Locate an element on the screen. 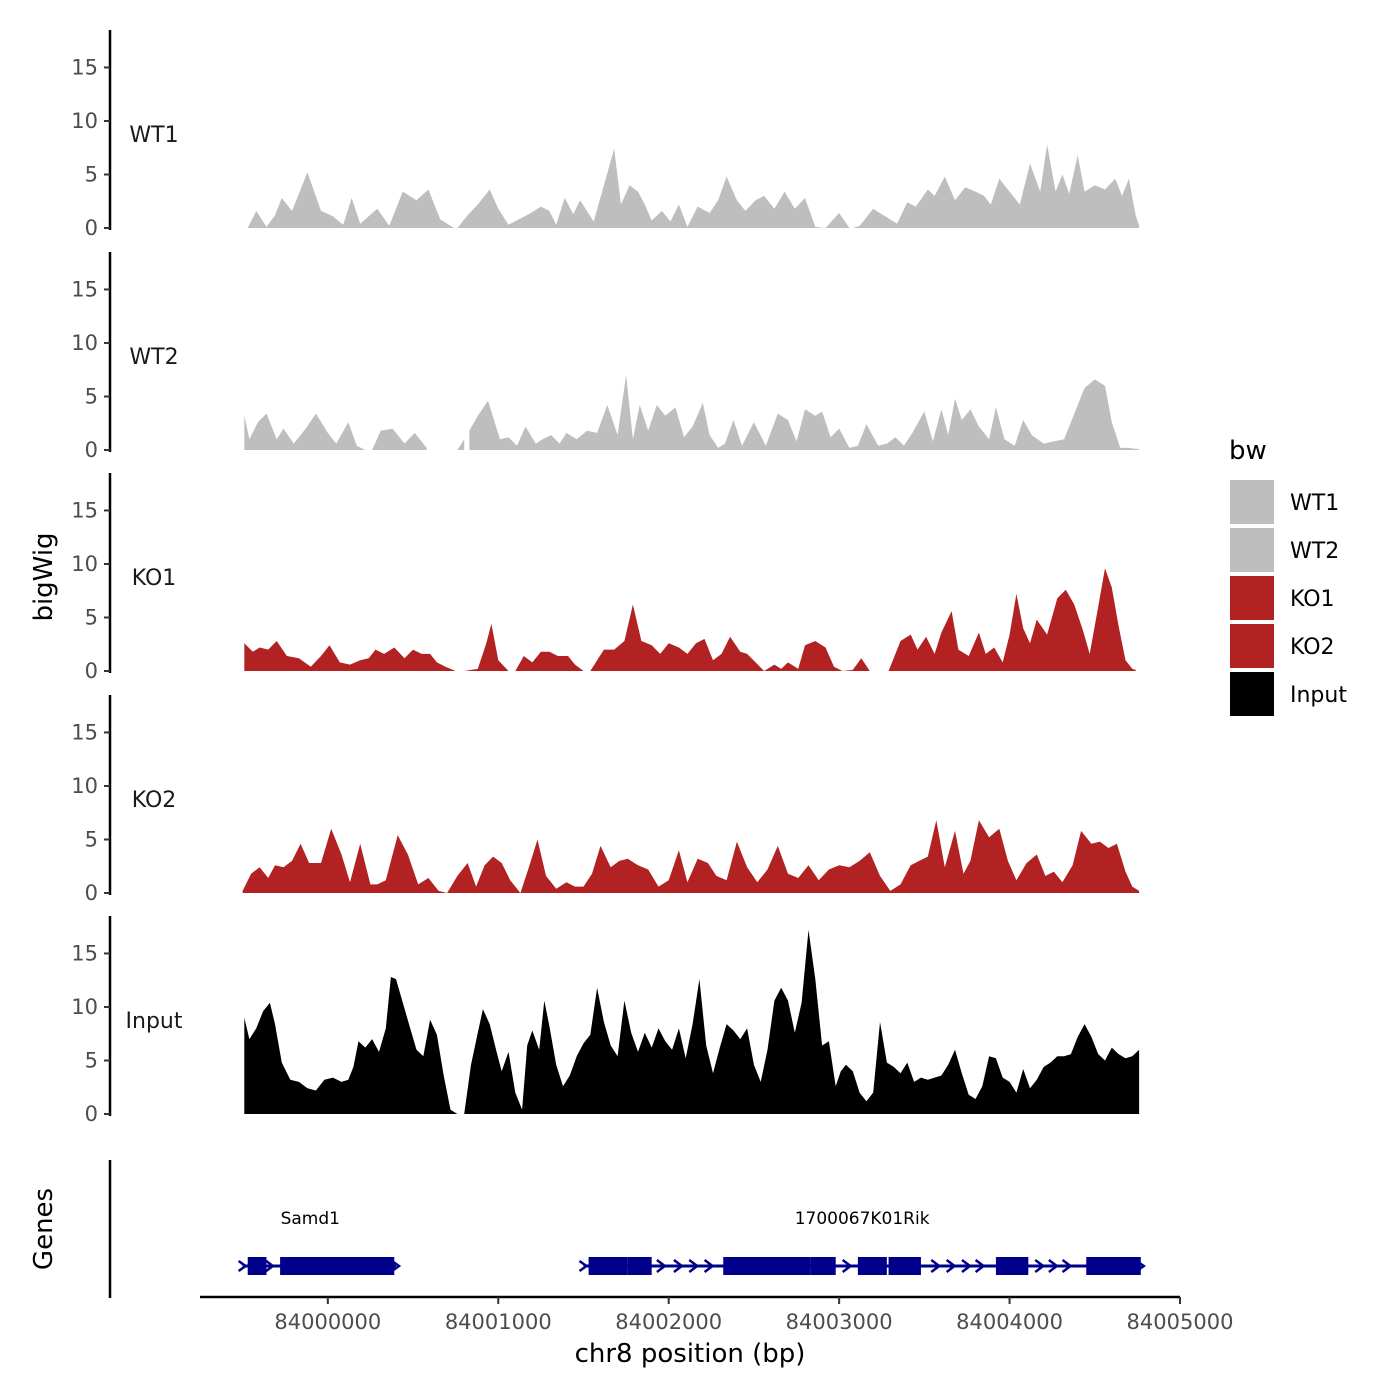  x-tick-label: 84003000 is located at coordinates (839, 1322).